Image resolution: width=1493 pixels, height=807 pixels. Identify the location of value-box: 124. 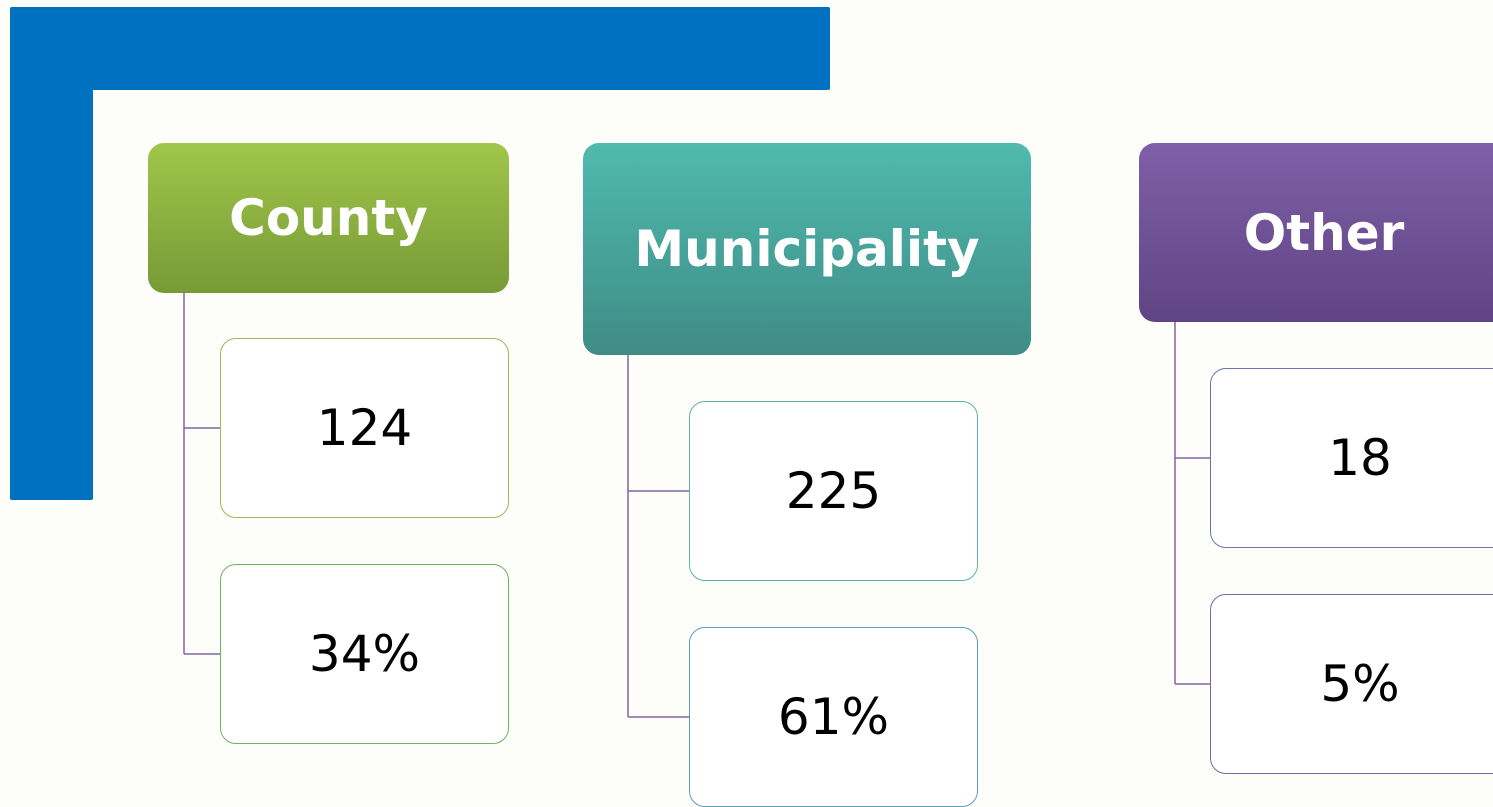
(364, 428).